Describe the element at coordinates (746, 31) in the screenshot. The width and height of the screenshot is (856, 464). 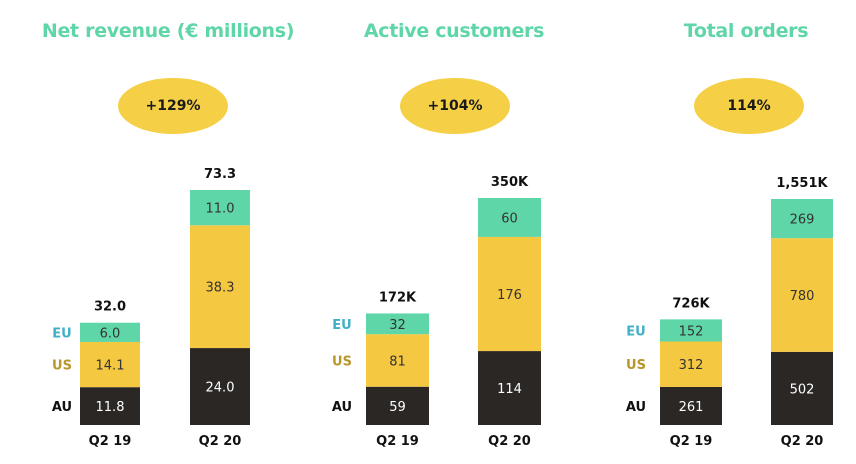
I see `chart-title: Total orders` at that location.